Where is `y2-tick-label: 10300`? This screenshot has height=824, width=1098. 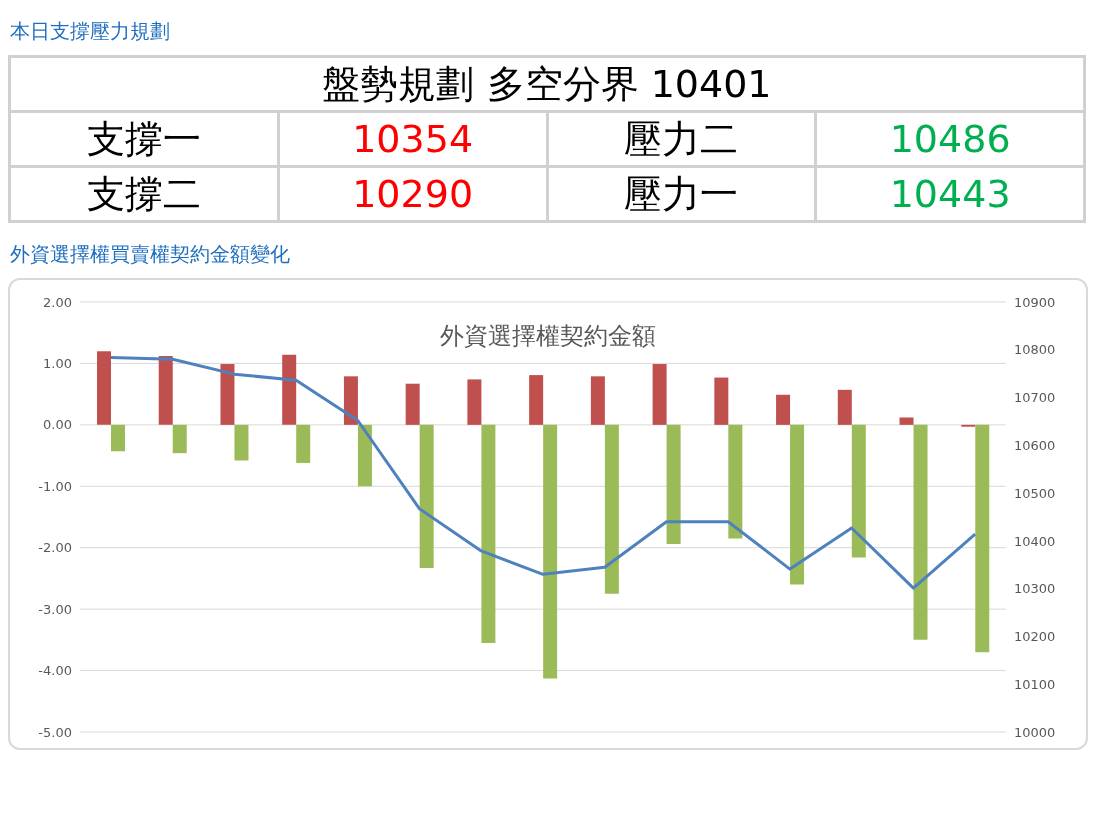
y2-tick-label: 10300 is located at coordinates (1035, 589).